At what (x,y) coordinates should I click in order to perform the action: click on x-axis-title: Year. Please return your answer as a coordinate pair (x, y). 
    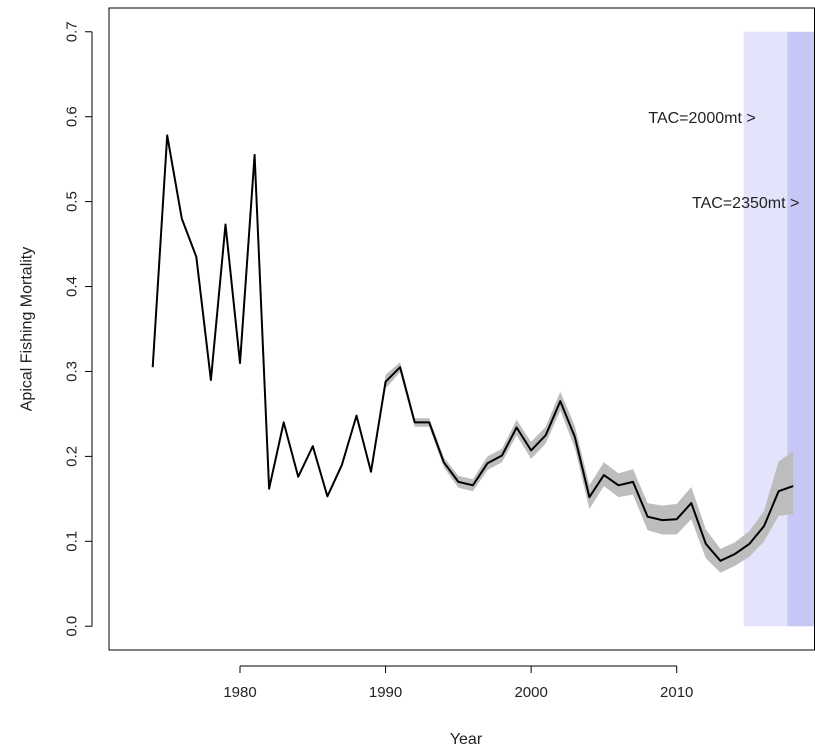
    Looking at the image, I should click on (466, 739).